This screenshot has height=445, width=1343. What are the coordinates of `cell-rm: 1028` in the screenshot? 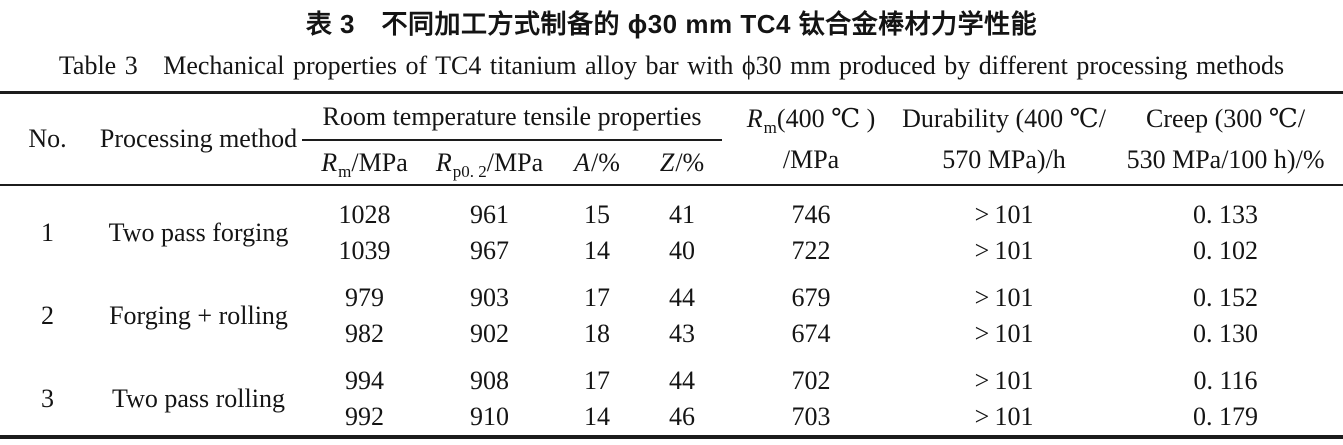 It's located at (364, 214).